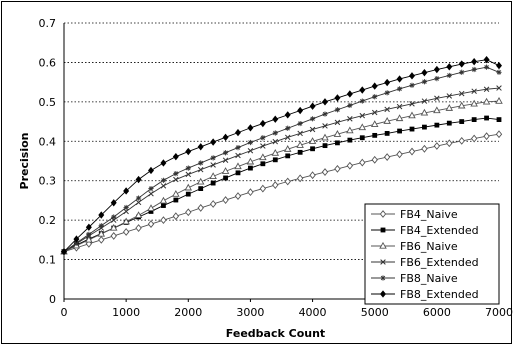 The height and width of the screenshot is (347, 515). Describe the element at coordinates (52, 299) in the screenshot. I see `y-tick-label: 0` at that location.